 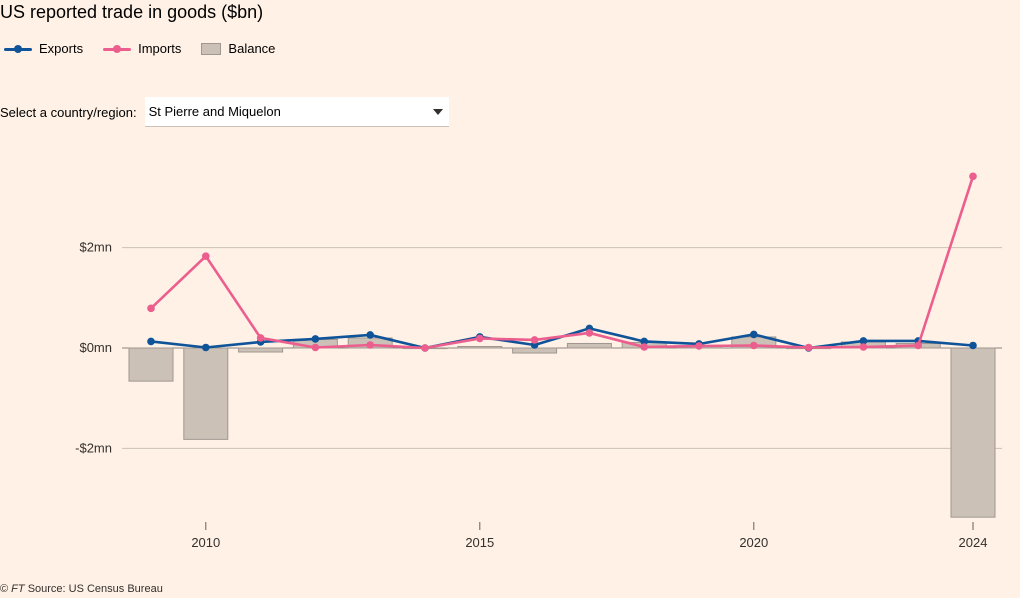 I want to click on chart-title: US reported trade in goods ($bn), so click(x=132, y=12).